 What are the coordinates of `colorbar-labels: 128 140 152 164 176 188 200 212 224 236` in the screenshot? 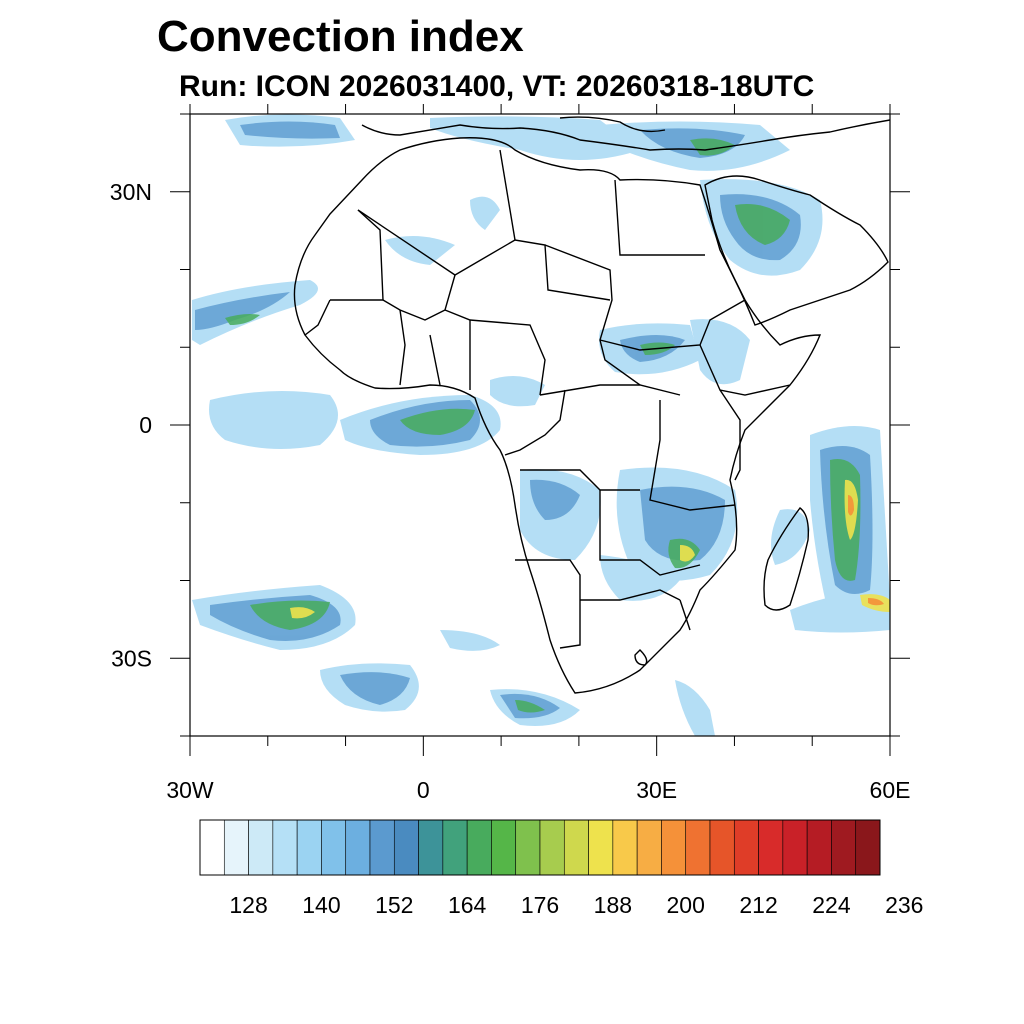 It's located at (576, 905).